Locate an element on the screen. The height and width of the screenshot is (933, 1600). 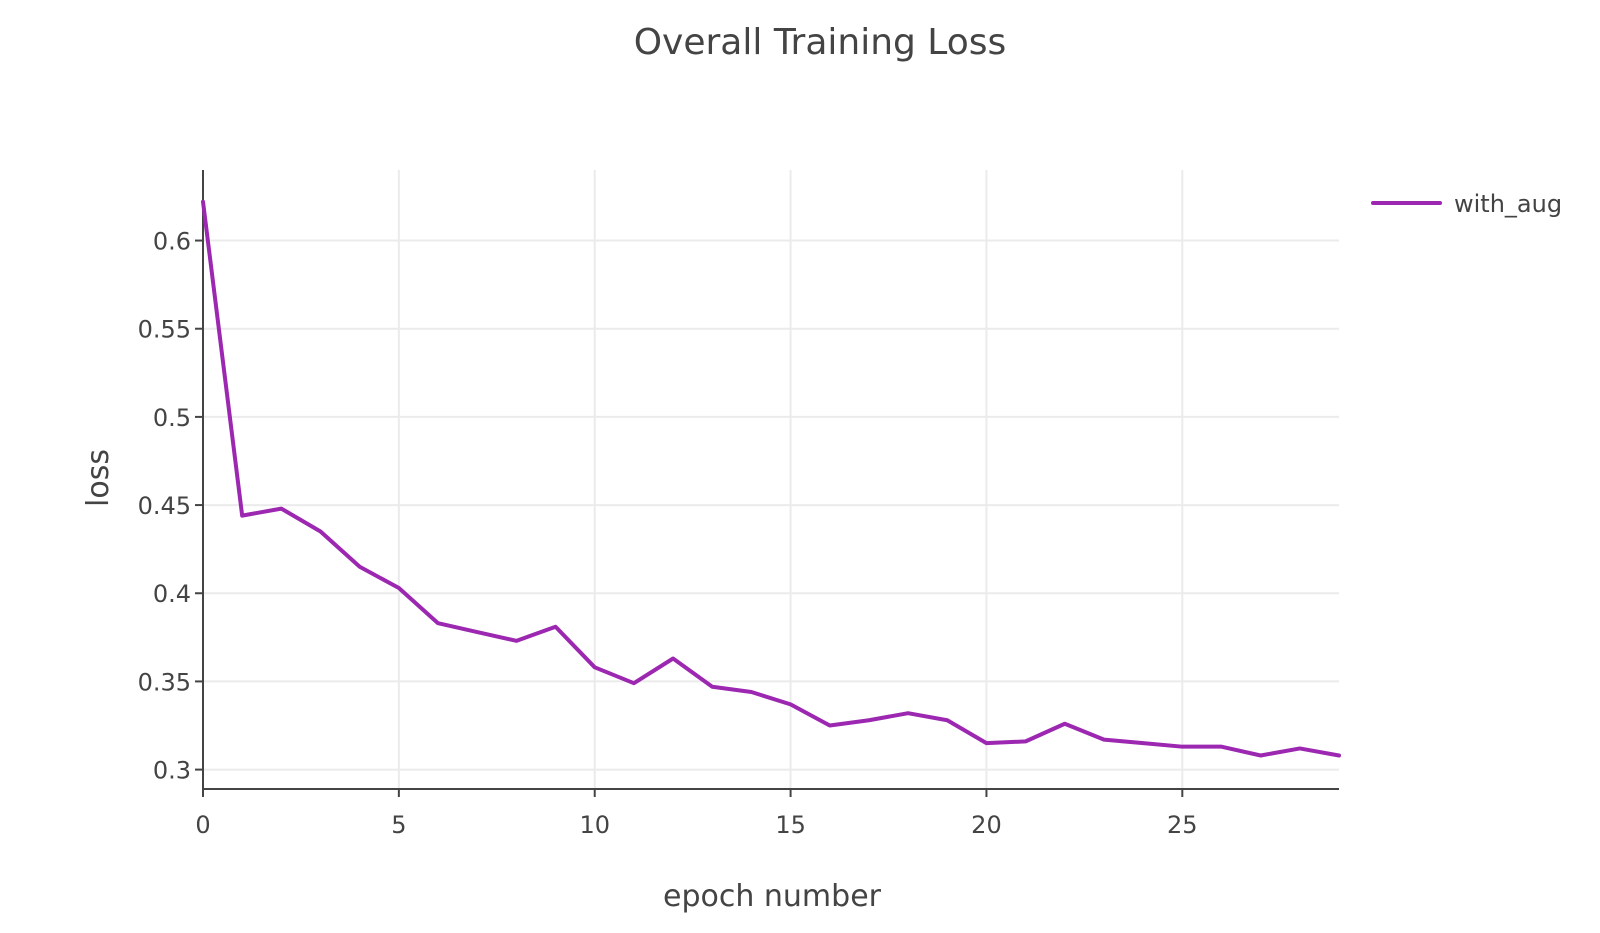
y-tick-label: 0.35 is located at coordinates (164, 682).